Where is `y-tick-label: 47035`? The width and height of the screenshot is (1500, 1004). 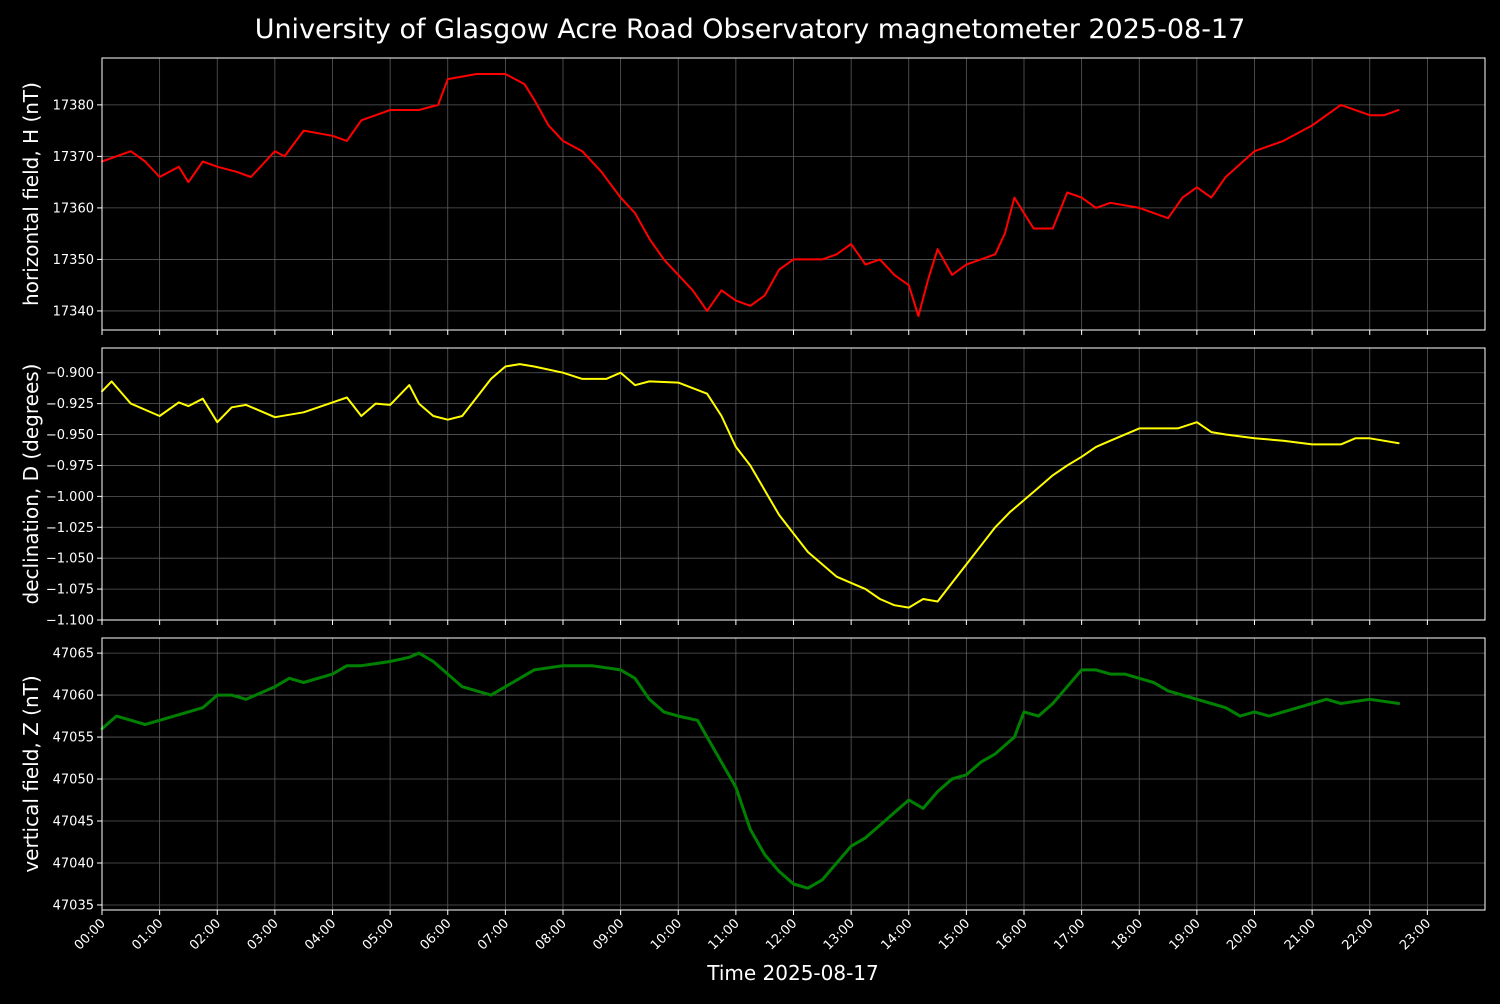
y-tick-label: 47035 is located at coordinates (73, 905).